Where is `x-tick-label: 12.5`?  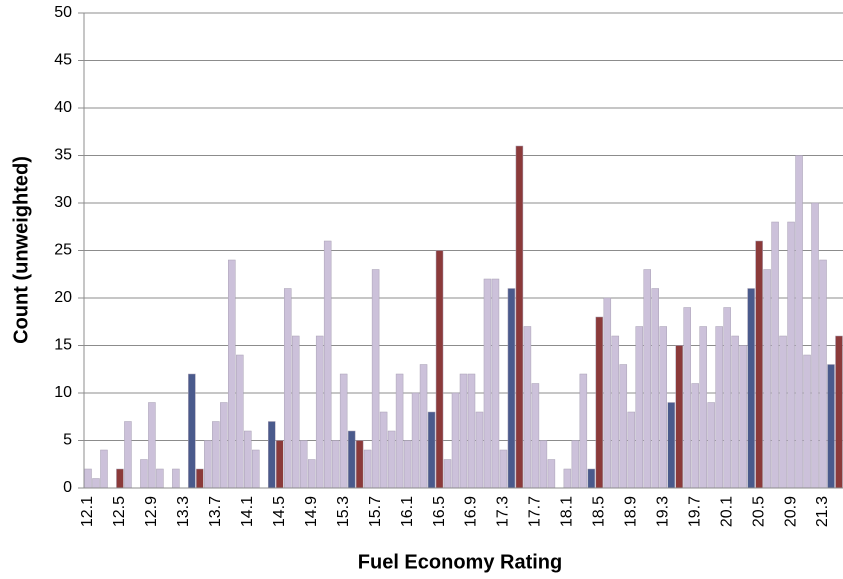 x-tick-label: 12.5 is located at coordinates (119, 511).